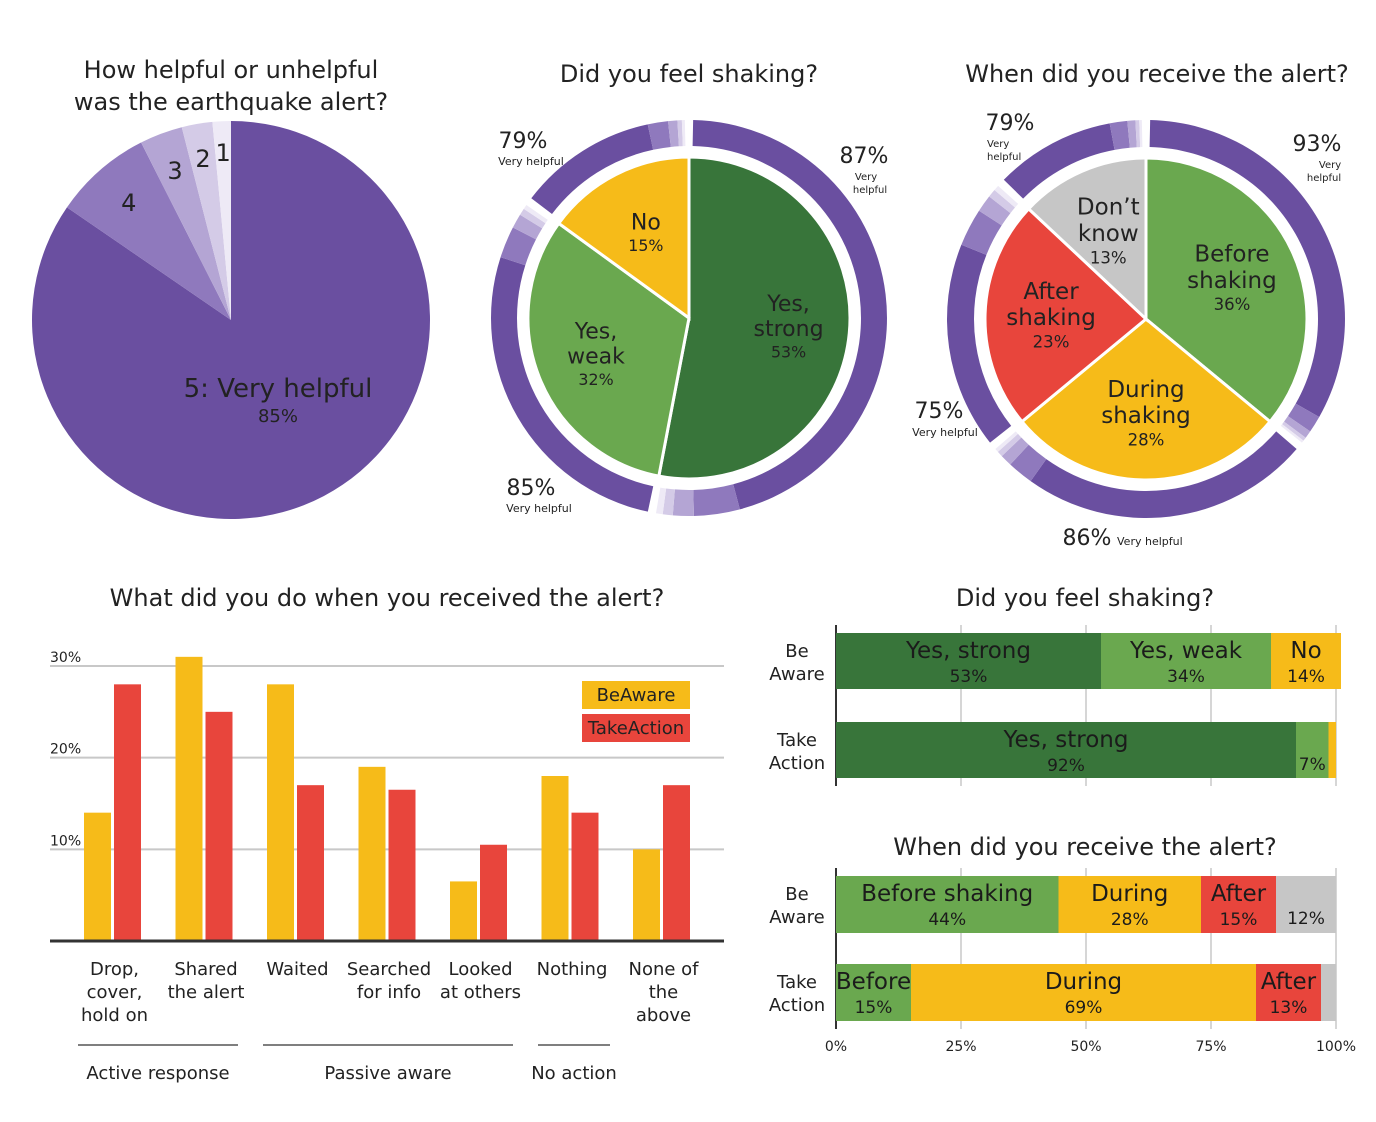  I want to click on actions-category-label: the alert, so click(206, 992).